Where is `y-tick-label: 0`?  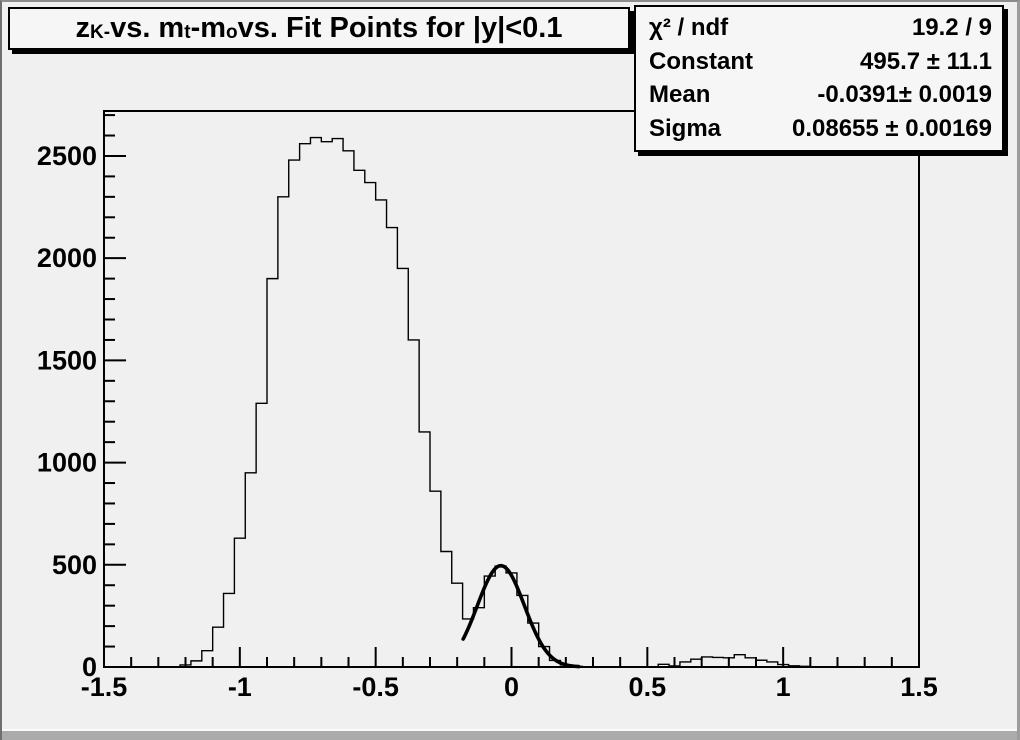
y-tick-label: 0 is located at coordinates (89, 667).